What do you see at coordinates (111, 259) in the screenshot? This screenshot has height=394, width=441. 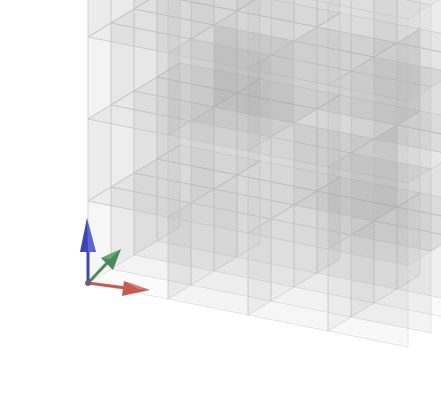 I see `green-arrow-icon` at bounding box center [111, 259].